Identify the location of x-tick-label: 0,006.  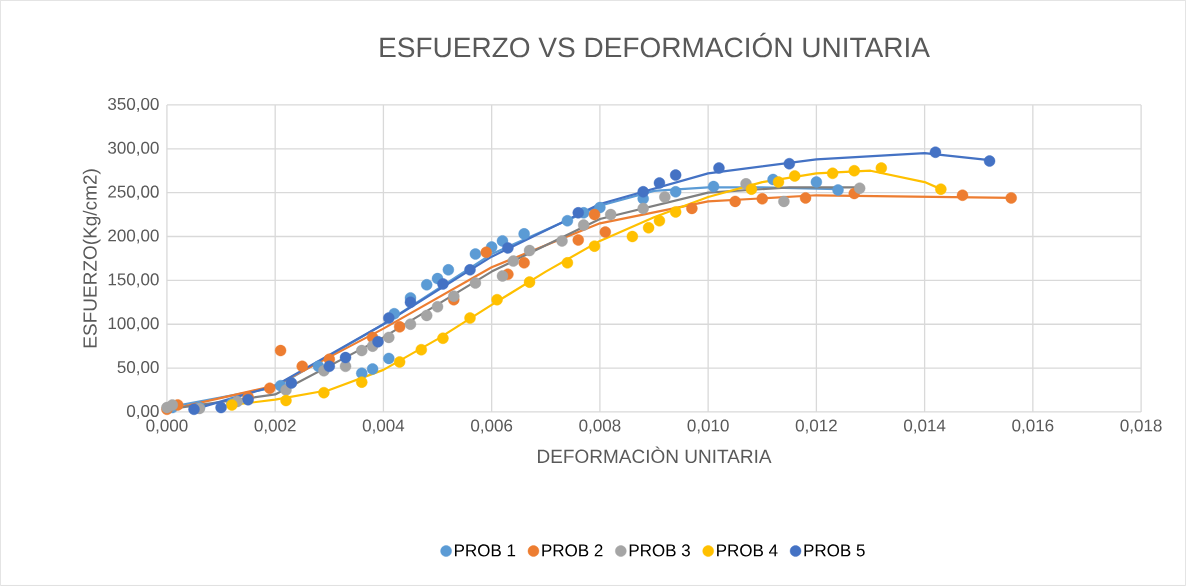
(492, 426).